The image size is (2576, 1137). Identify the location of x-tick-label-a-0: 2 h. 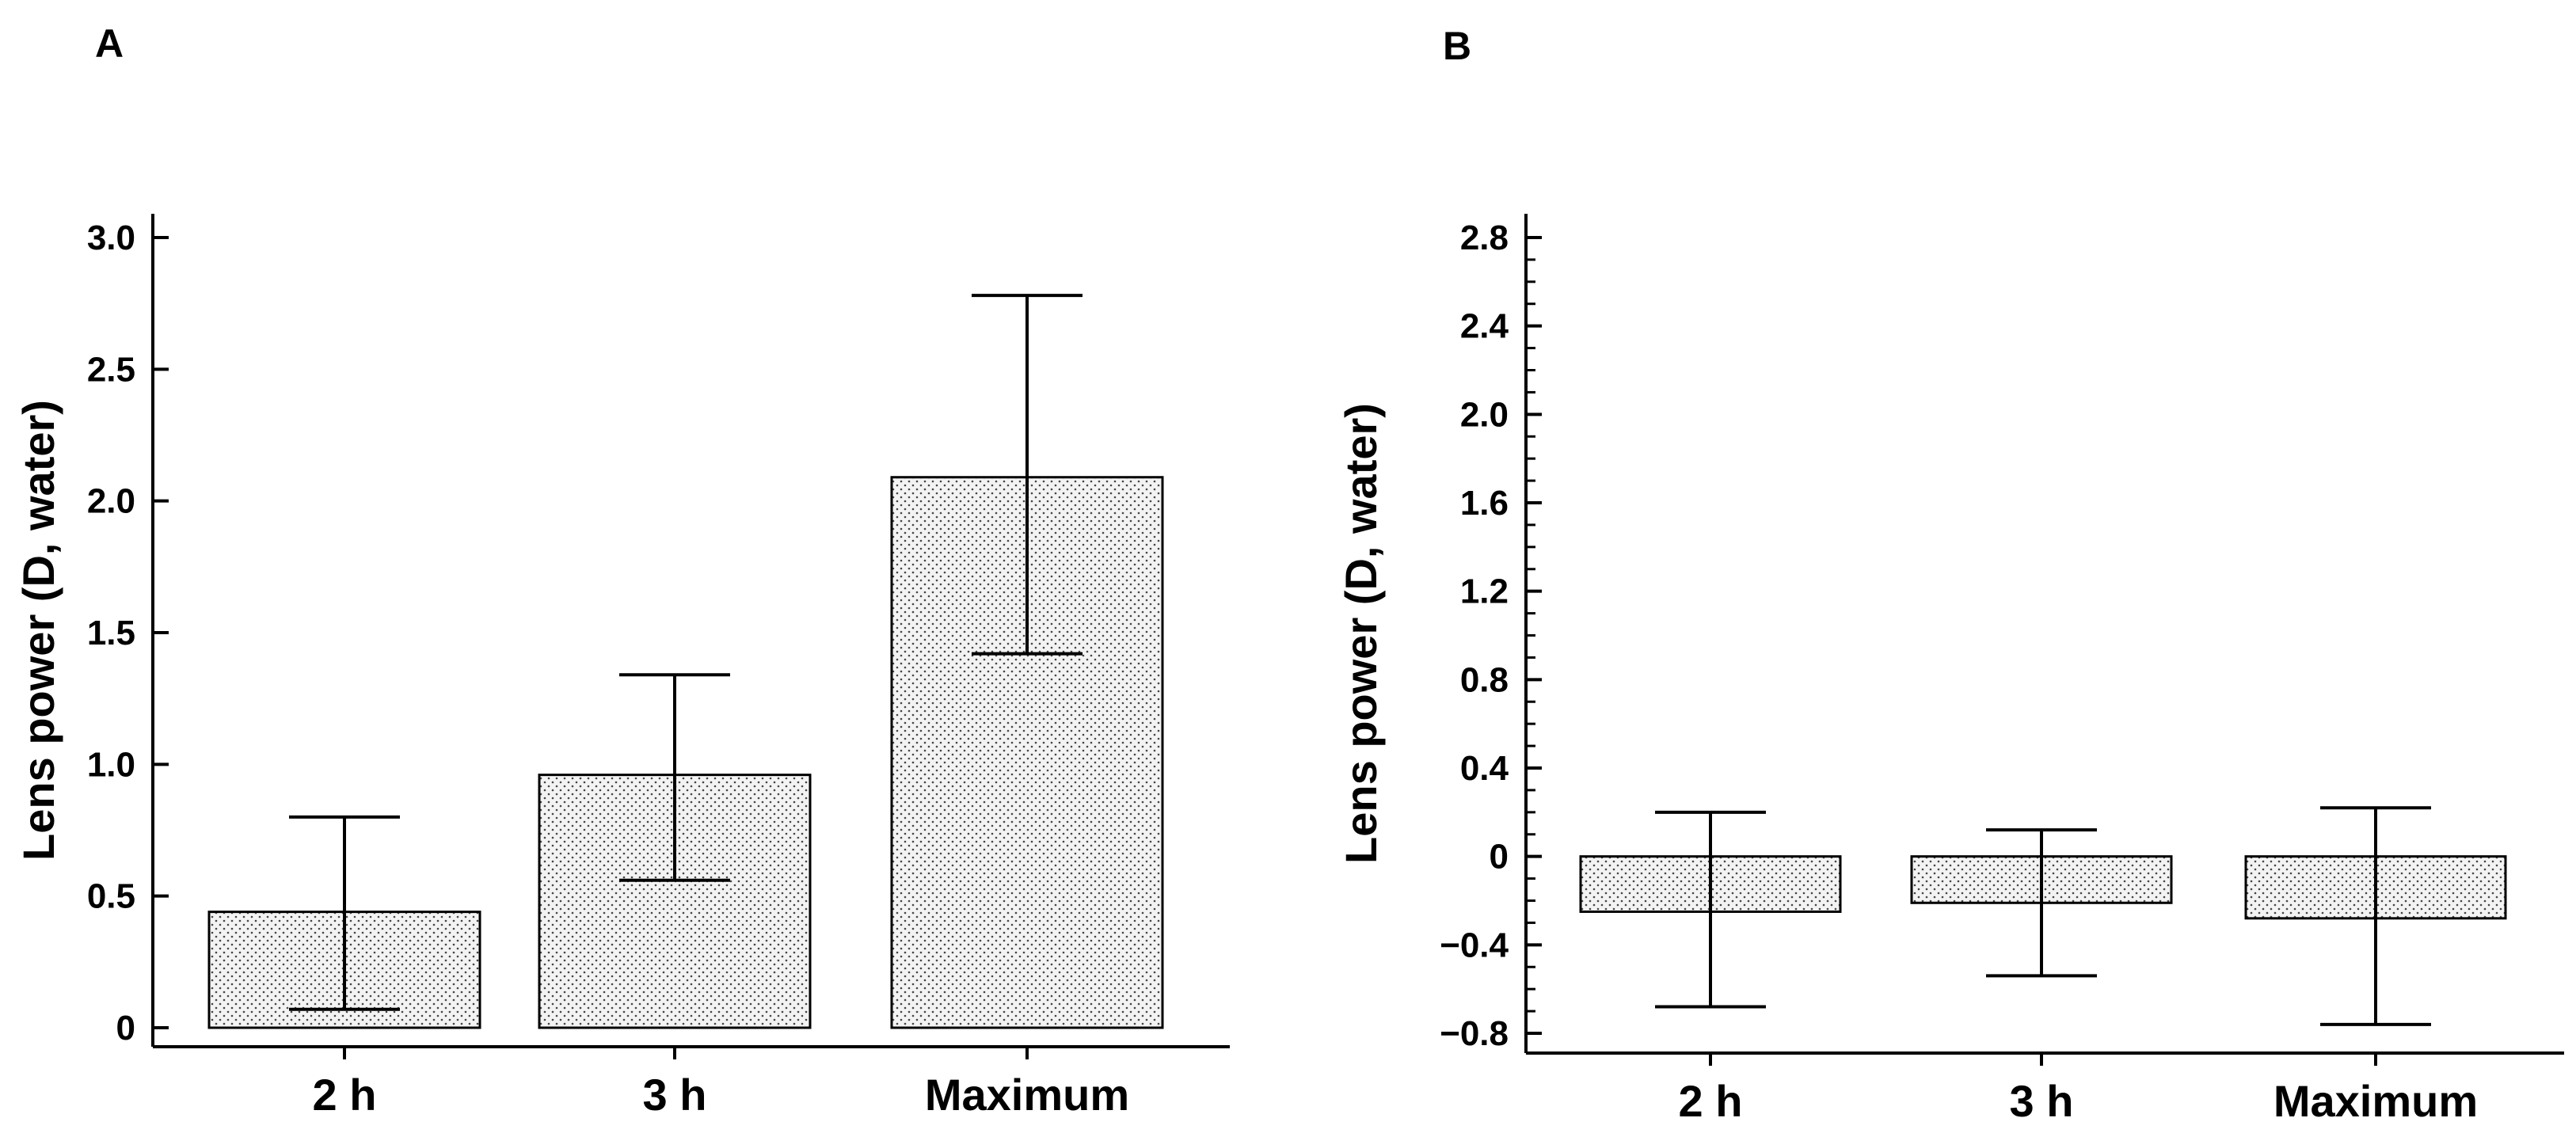
(345, 1095).